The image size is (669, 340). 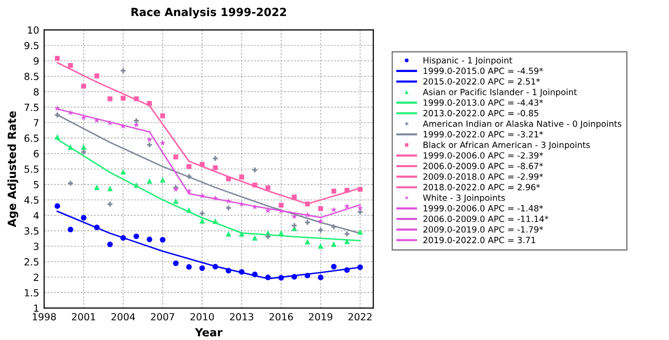 I want to click on y-tick-label: 2.5, so click(x=31, y=262).